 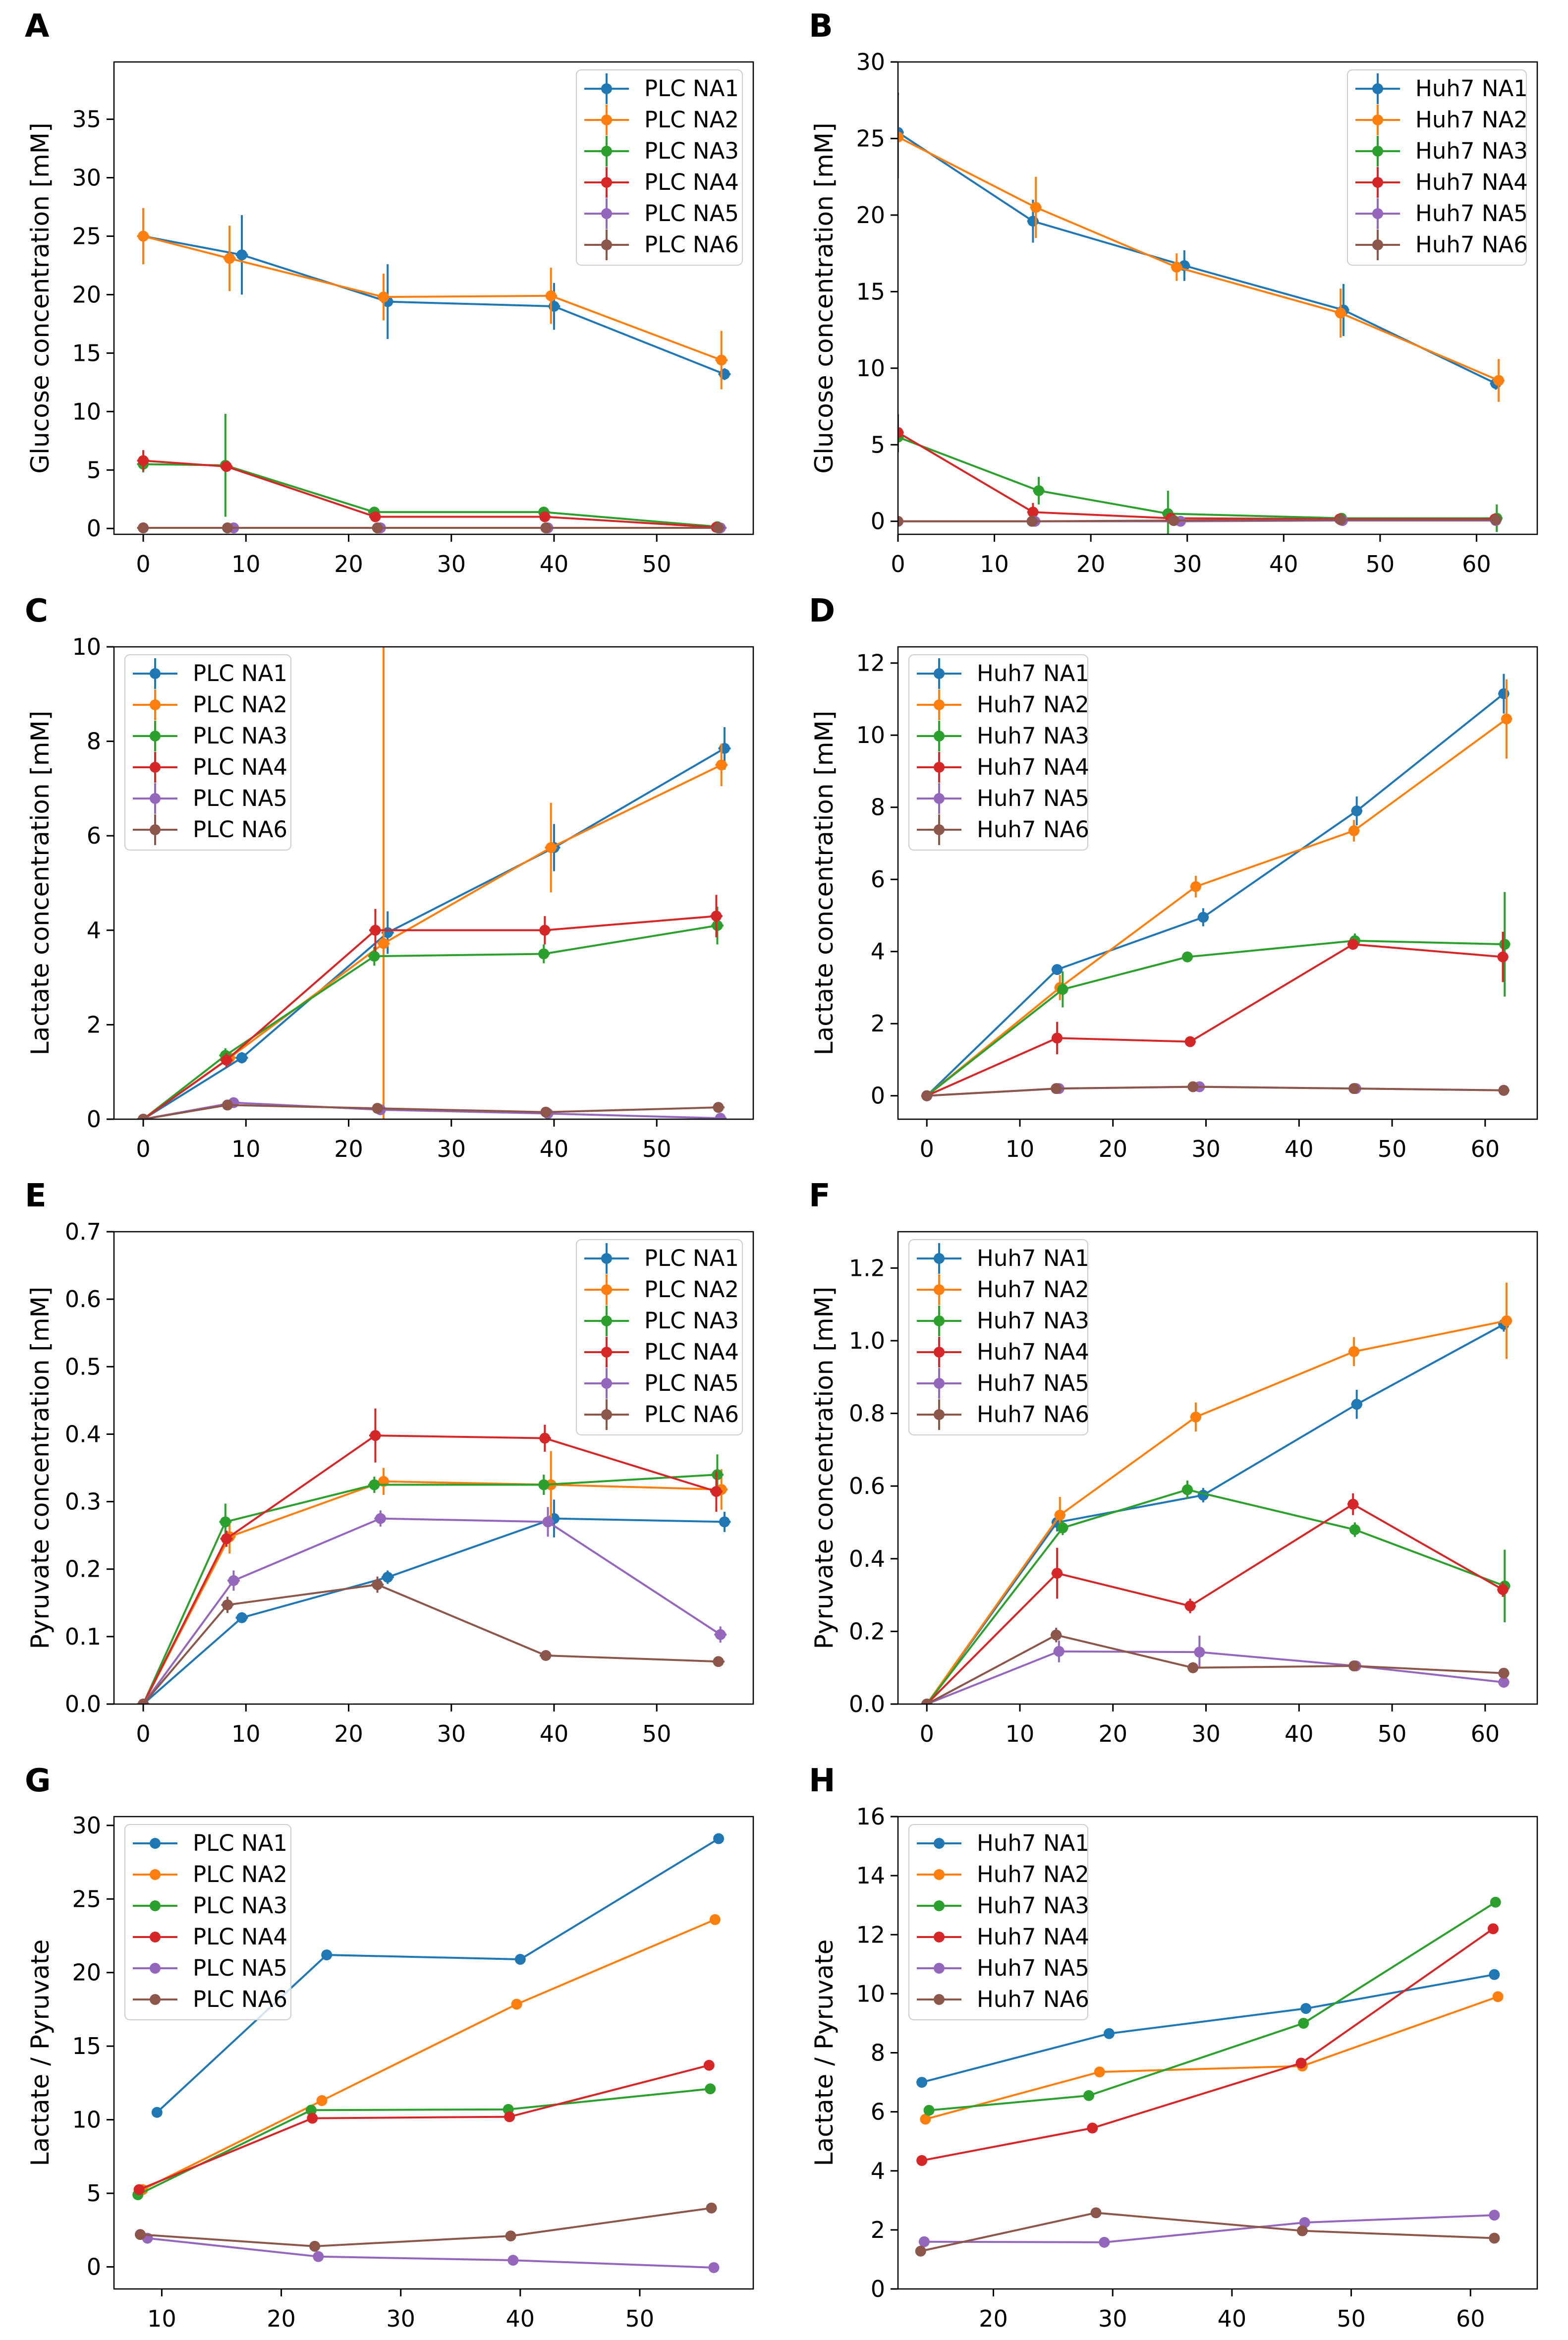 What do you see at coordinates (870, 62) in the screenshot?
I see `y-tick-label: 30` at bounding box center [870, 62].